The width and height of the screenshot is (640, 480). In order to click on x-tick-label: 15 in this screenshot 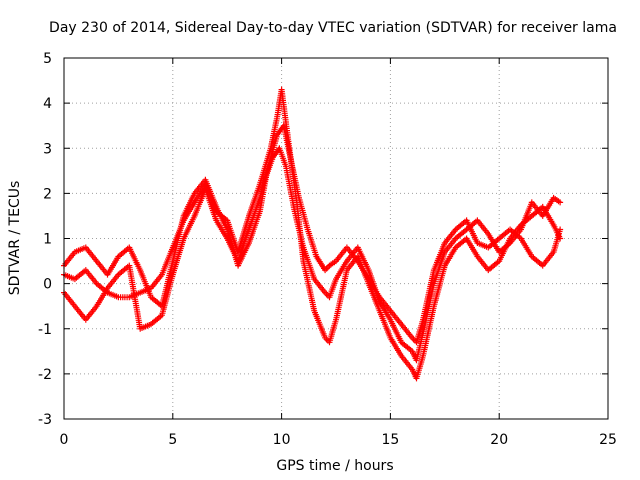, I will do `click(390, 440)`.